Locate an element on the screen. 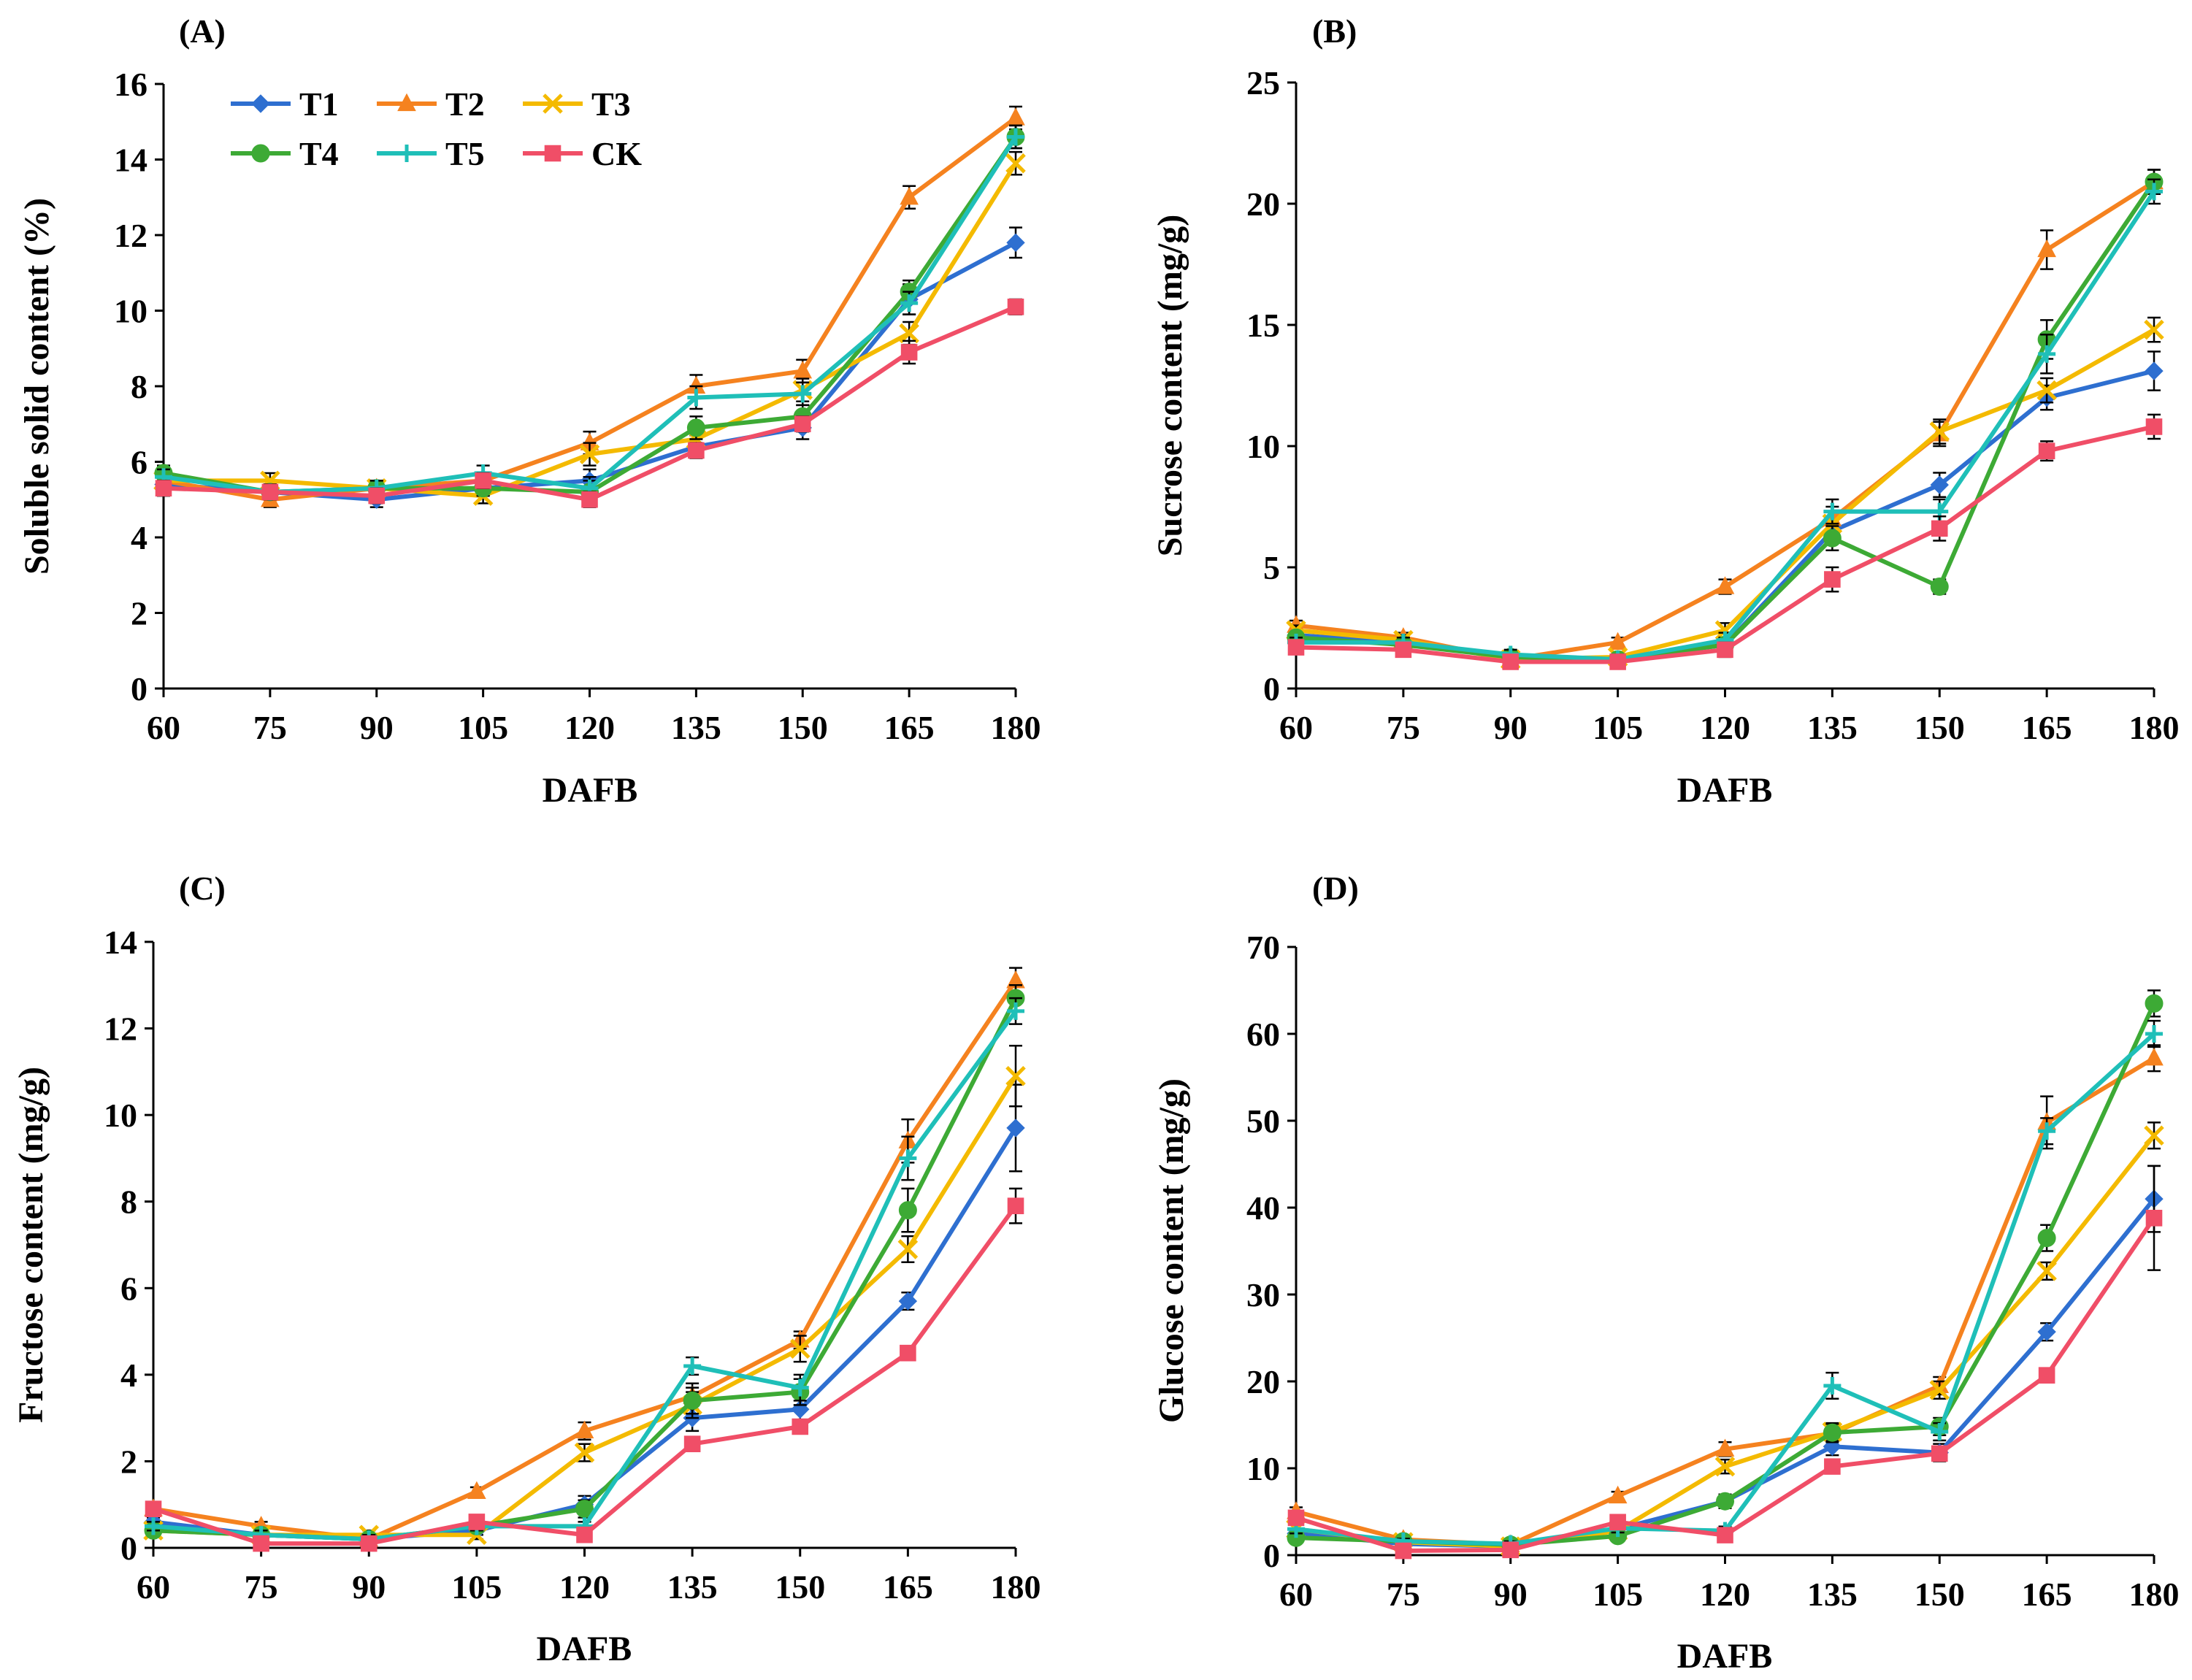 The image size is (2192, 1680). y-axis-title: Sucrose content (mg/g) is located at coordinates (1170, 386).